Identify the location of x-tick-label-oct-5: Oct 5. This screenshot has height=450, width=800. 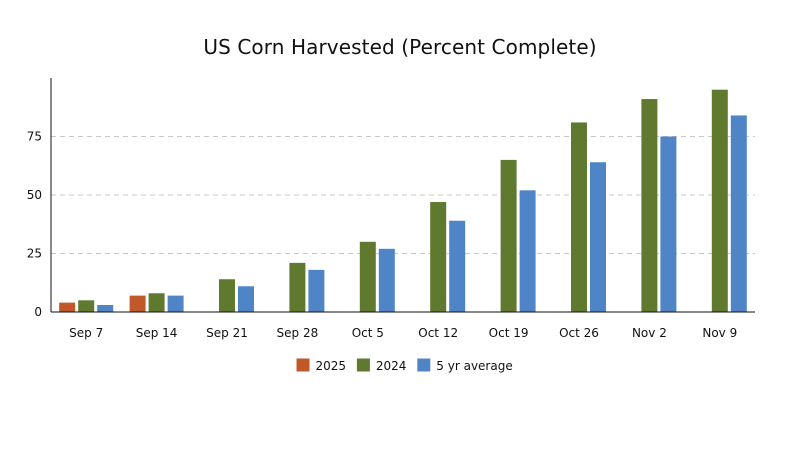
(368, 333).